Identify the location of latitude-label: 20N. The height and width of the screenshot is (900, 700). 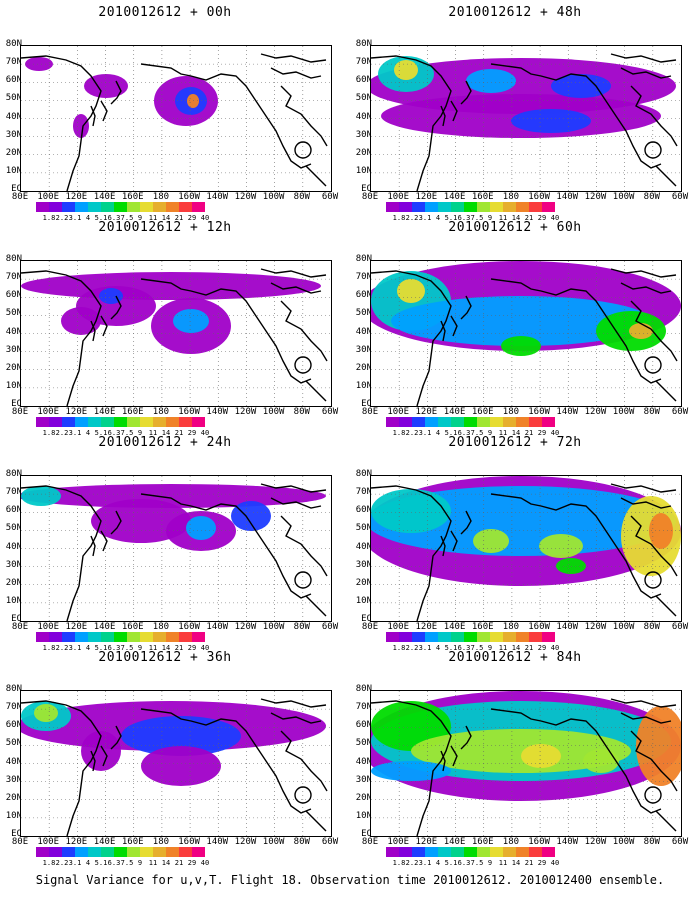
(363, 152).